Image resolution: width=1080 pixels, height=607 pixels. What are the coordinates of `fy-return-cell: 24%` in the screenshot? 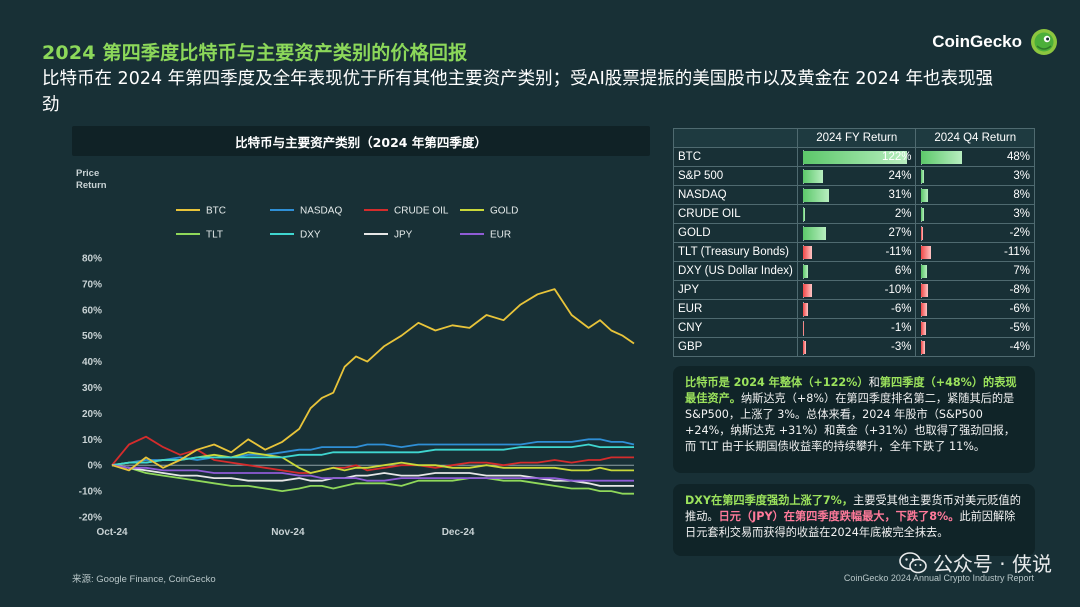 It's located at (856, 176).